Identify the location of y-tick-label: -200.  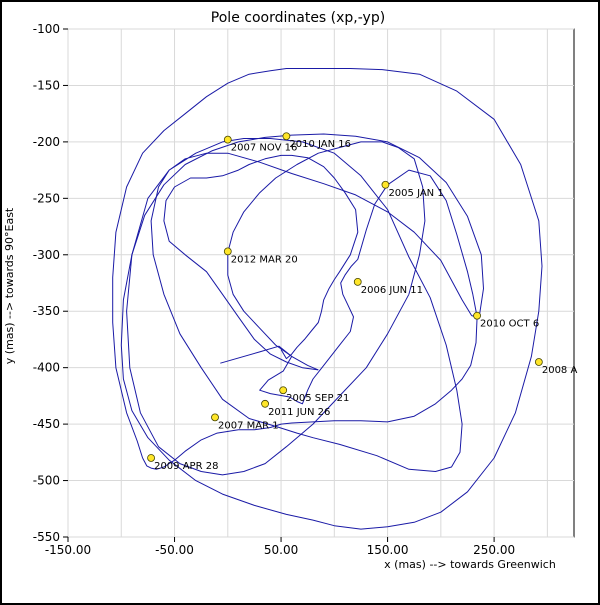
(46, 142).